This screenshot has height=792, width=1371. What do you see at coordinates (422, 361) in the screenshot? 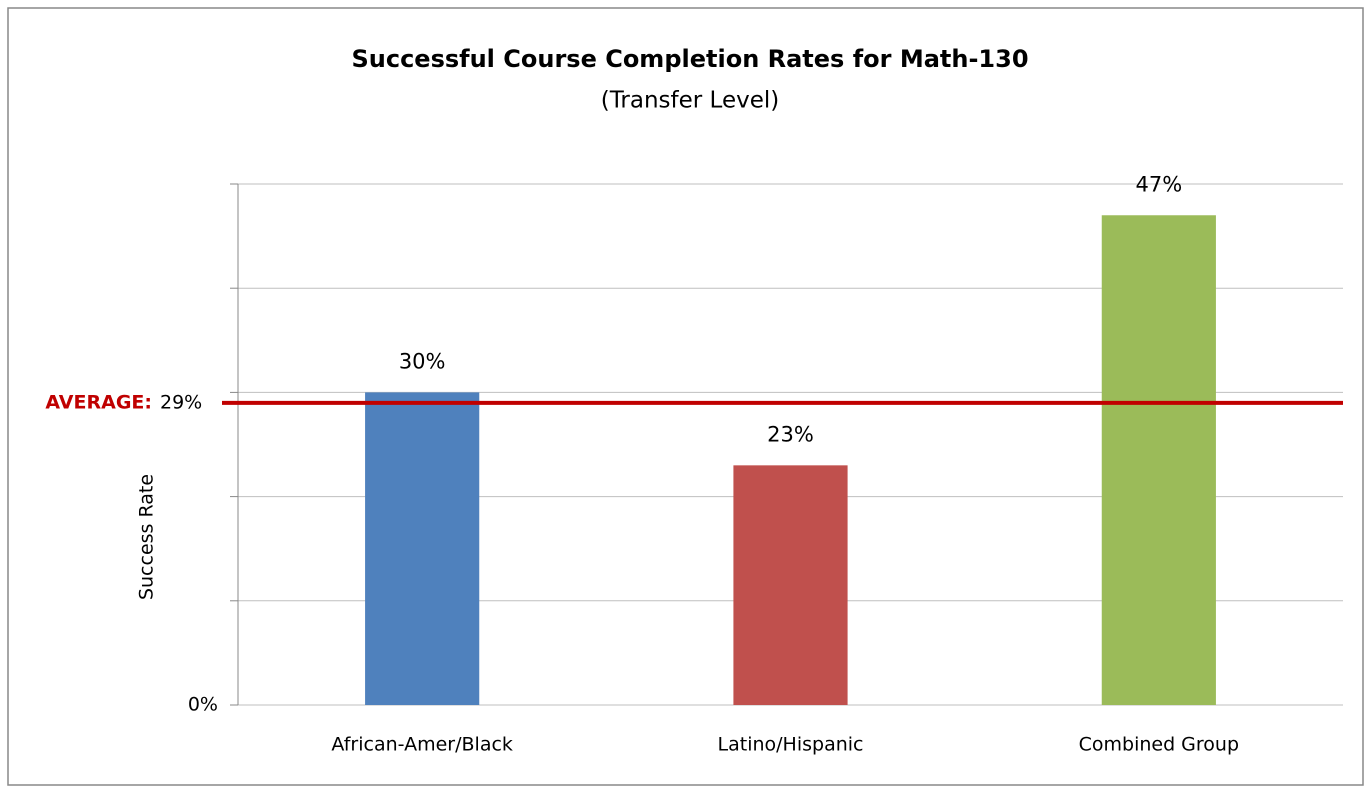
I see `data-label: 30%` at bounding box center [422, 361].